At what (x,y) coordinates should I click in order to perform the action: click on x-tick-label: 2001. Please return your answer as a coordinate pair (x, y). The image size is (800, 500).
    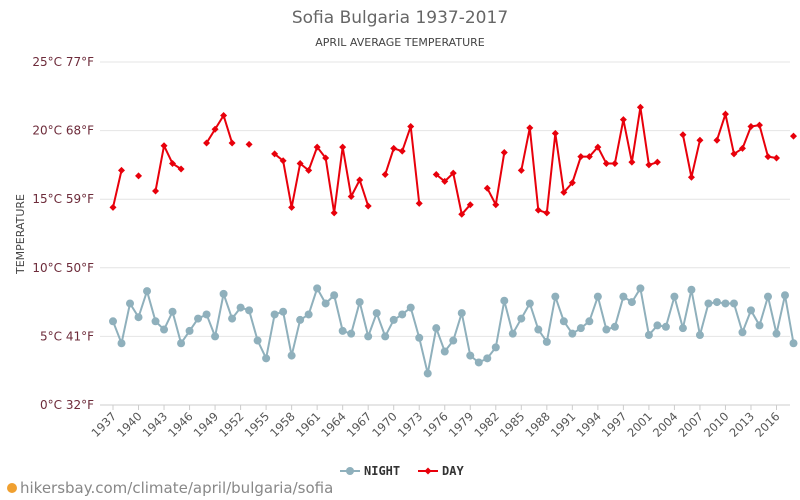
    Looking at the image, I should click on (639, 424).